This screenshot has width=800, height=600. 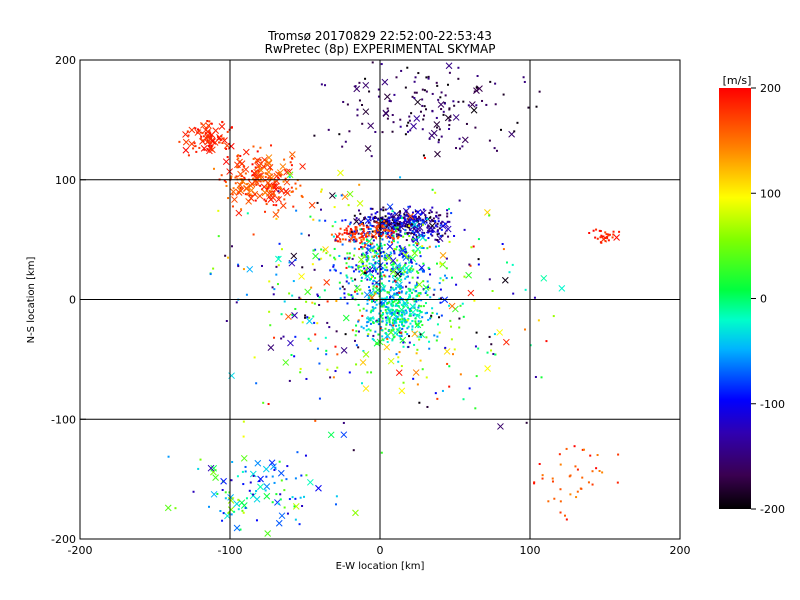 What do you see at coordinates (680, 550) in the screenshot?
I see `x-tick-label: 200` at bounding box center [680, 550].